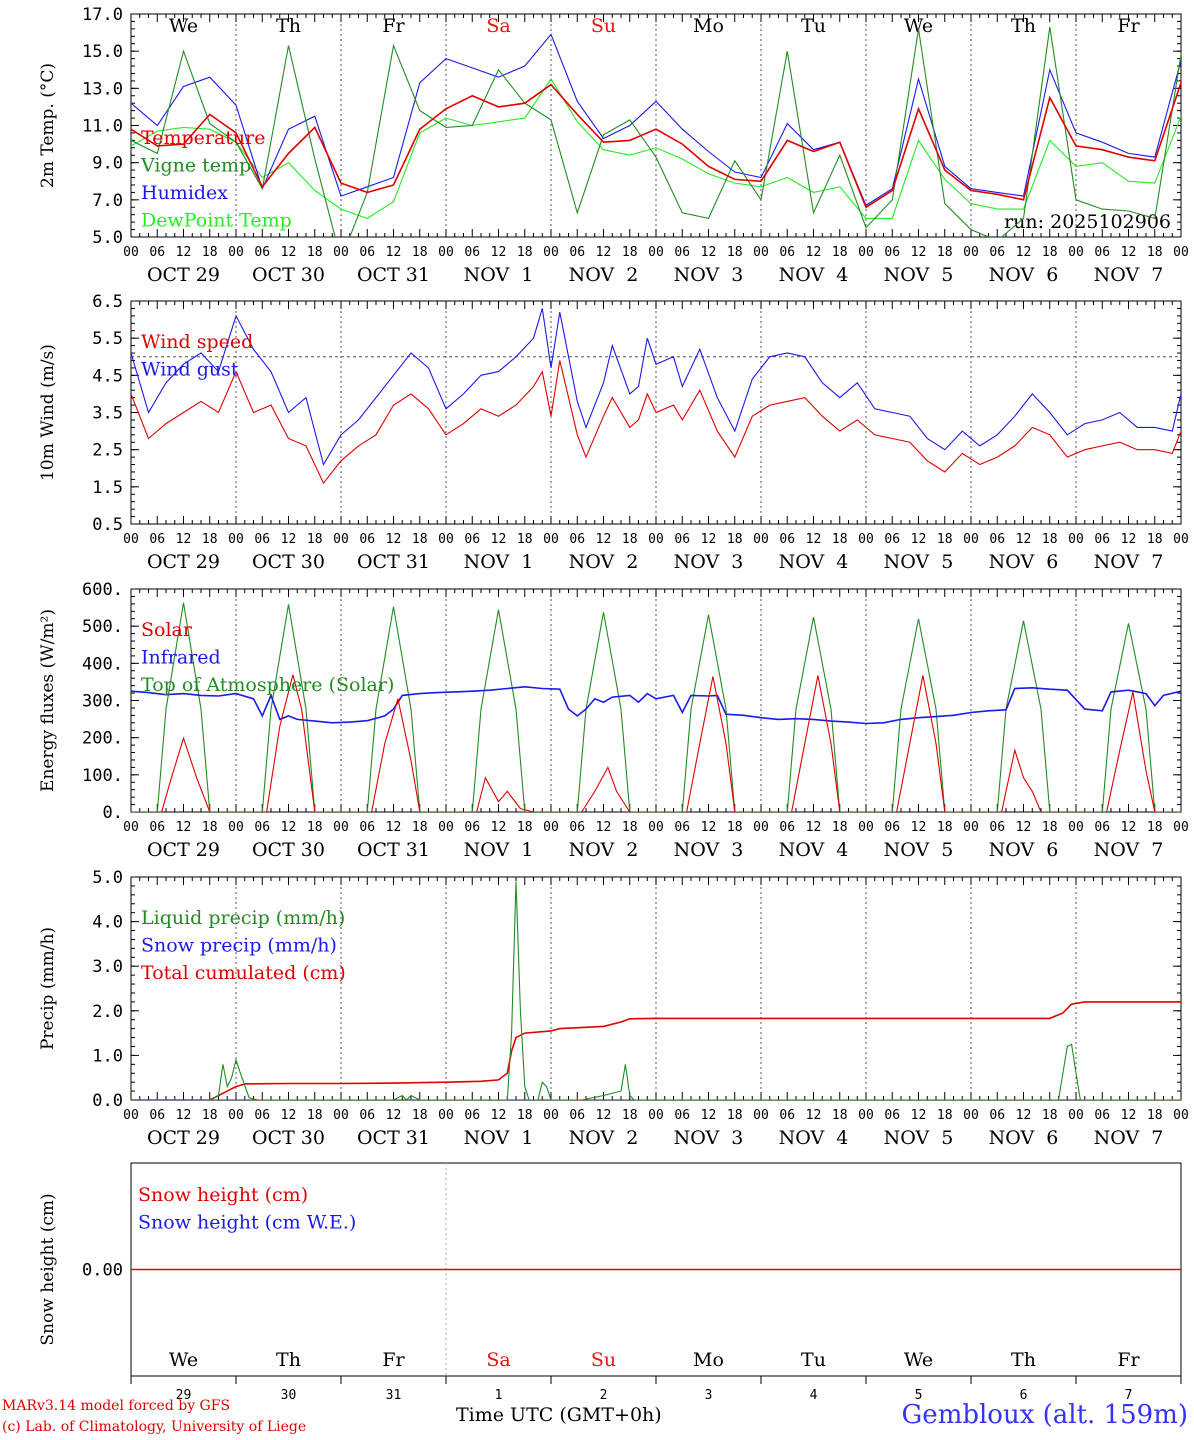 This screenshot has height=1440, width=1194. I want to click on station-name: Gembloux (alt. 159m), so click(1044, 1415).